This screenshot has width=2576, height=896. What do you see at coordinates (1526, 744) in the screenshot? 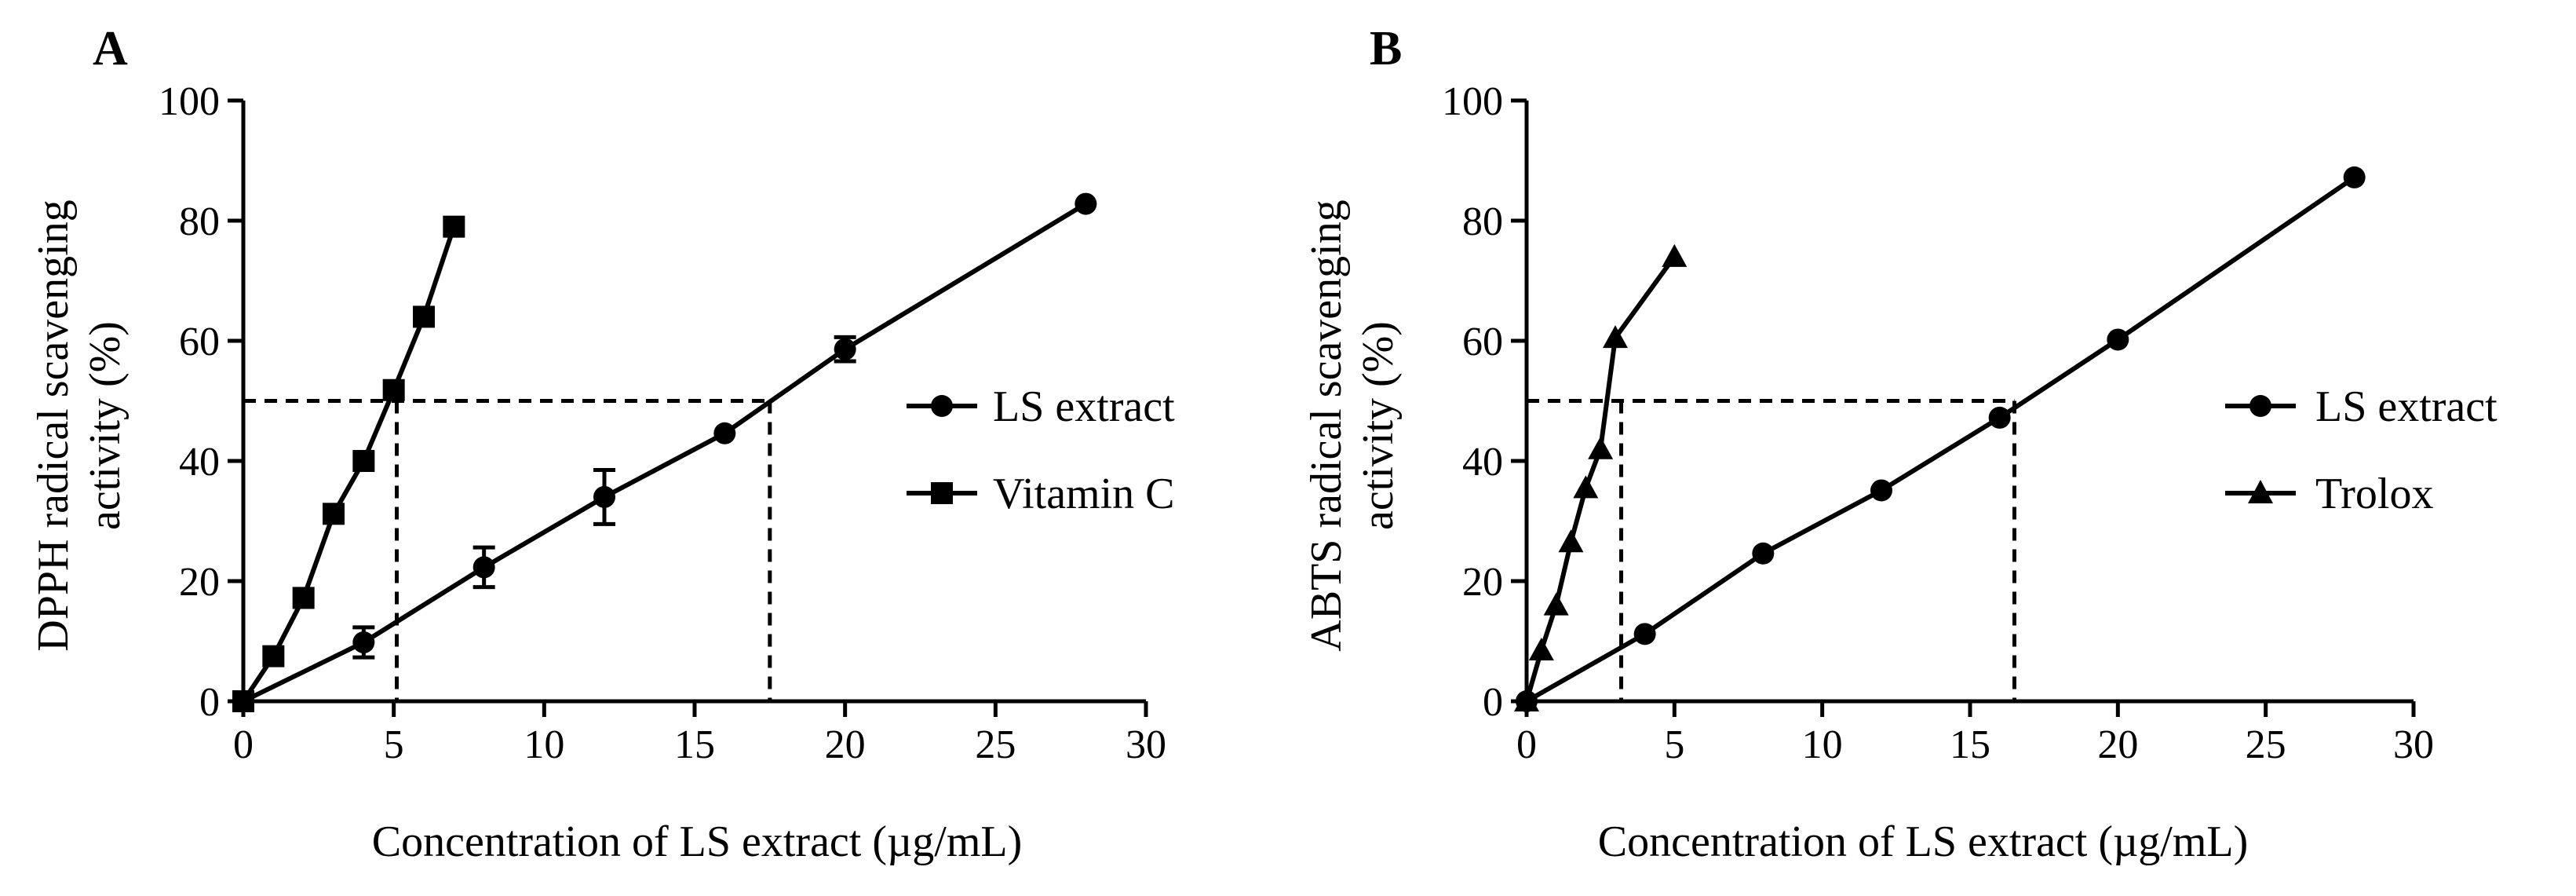
I see `panel-b-x-tick-label: 0` at bounding box center [1526, 744].